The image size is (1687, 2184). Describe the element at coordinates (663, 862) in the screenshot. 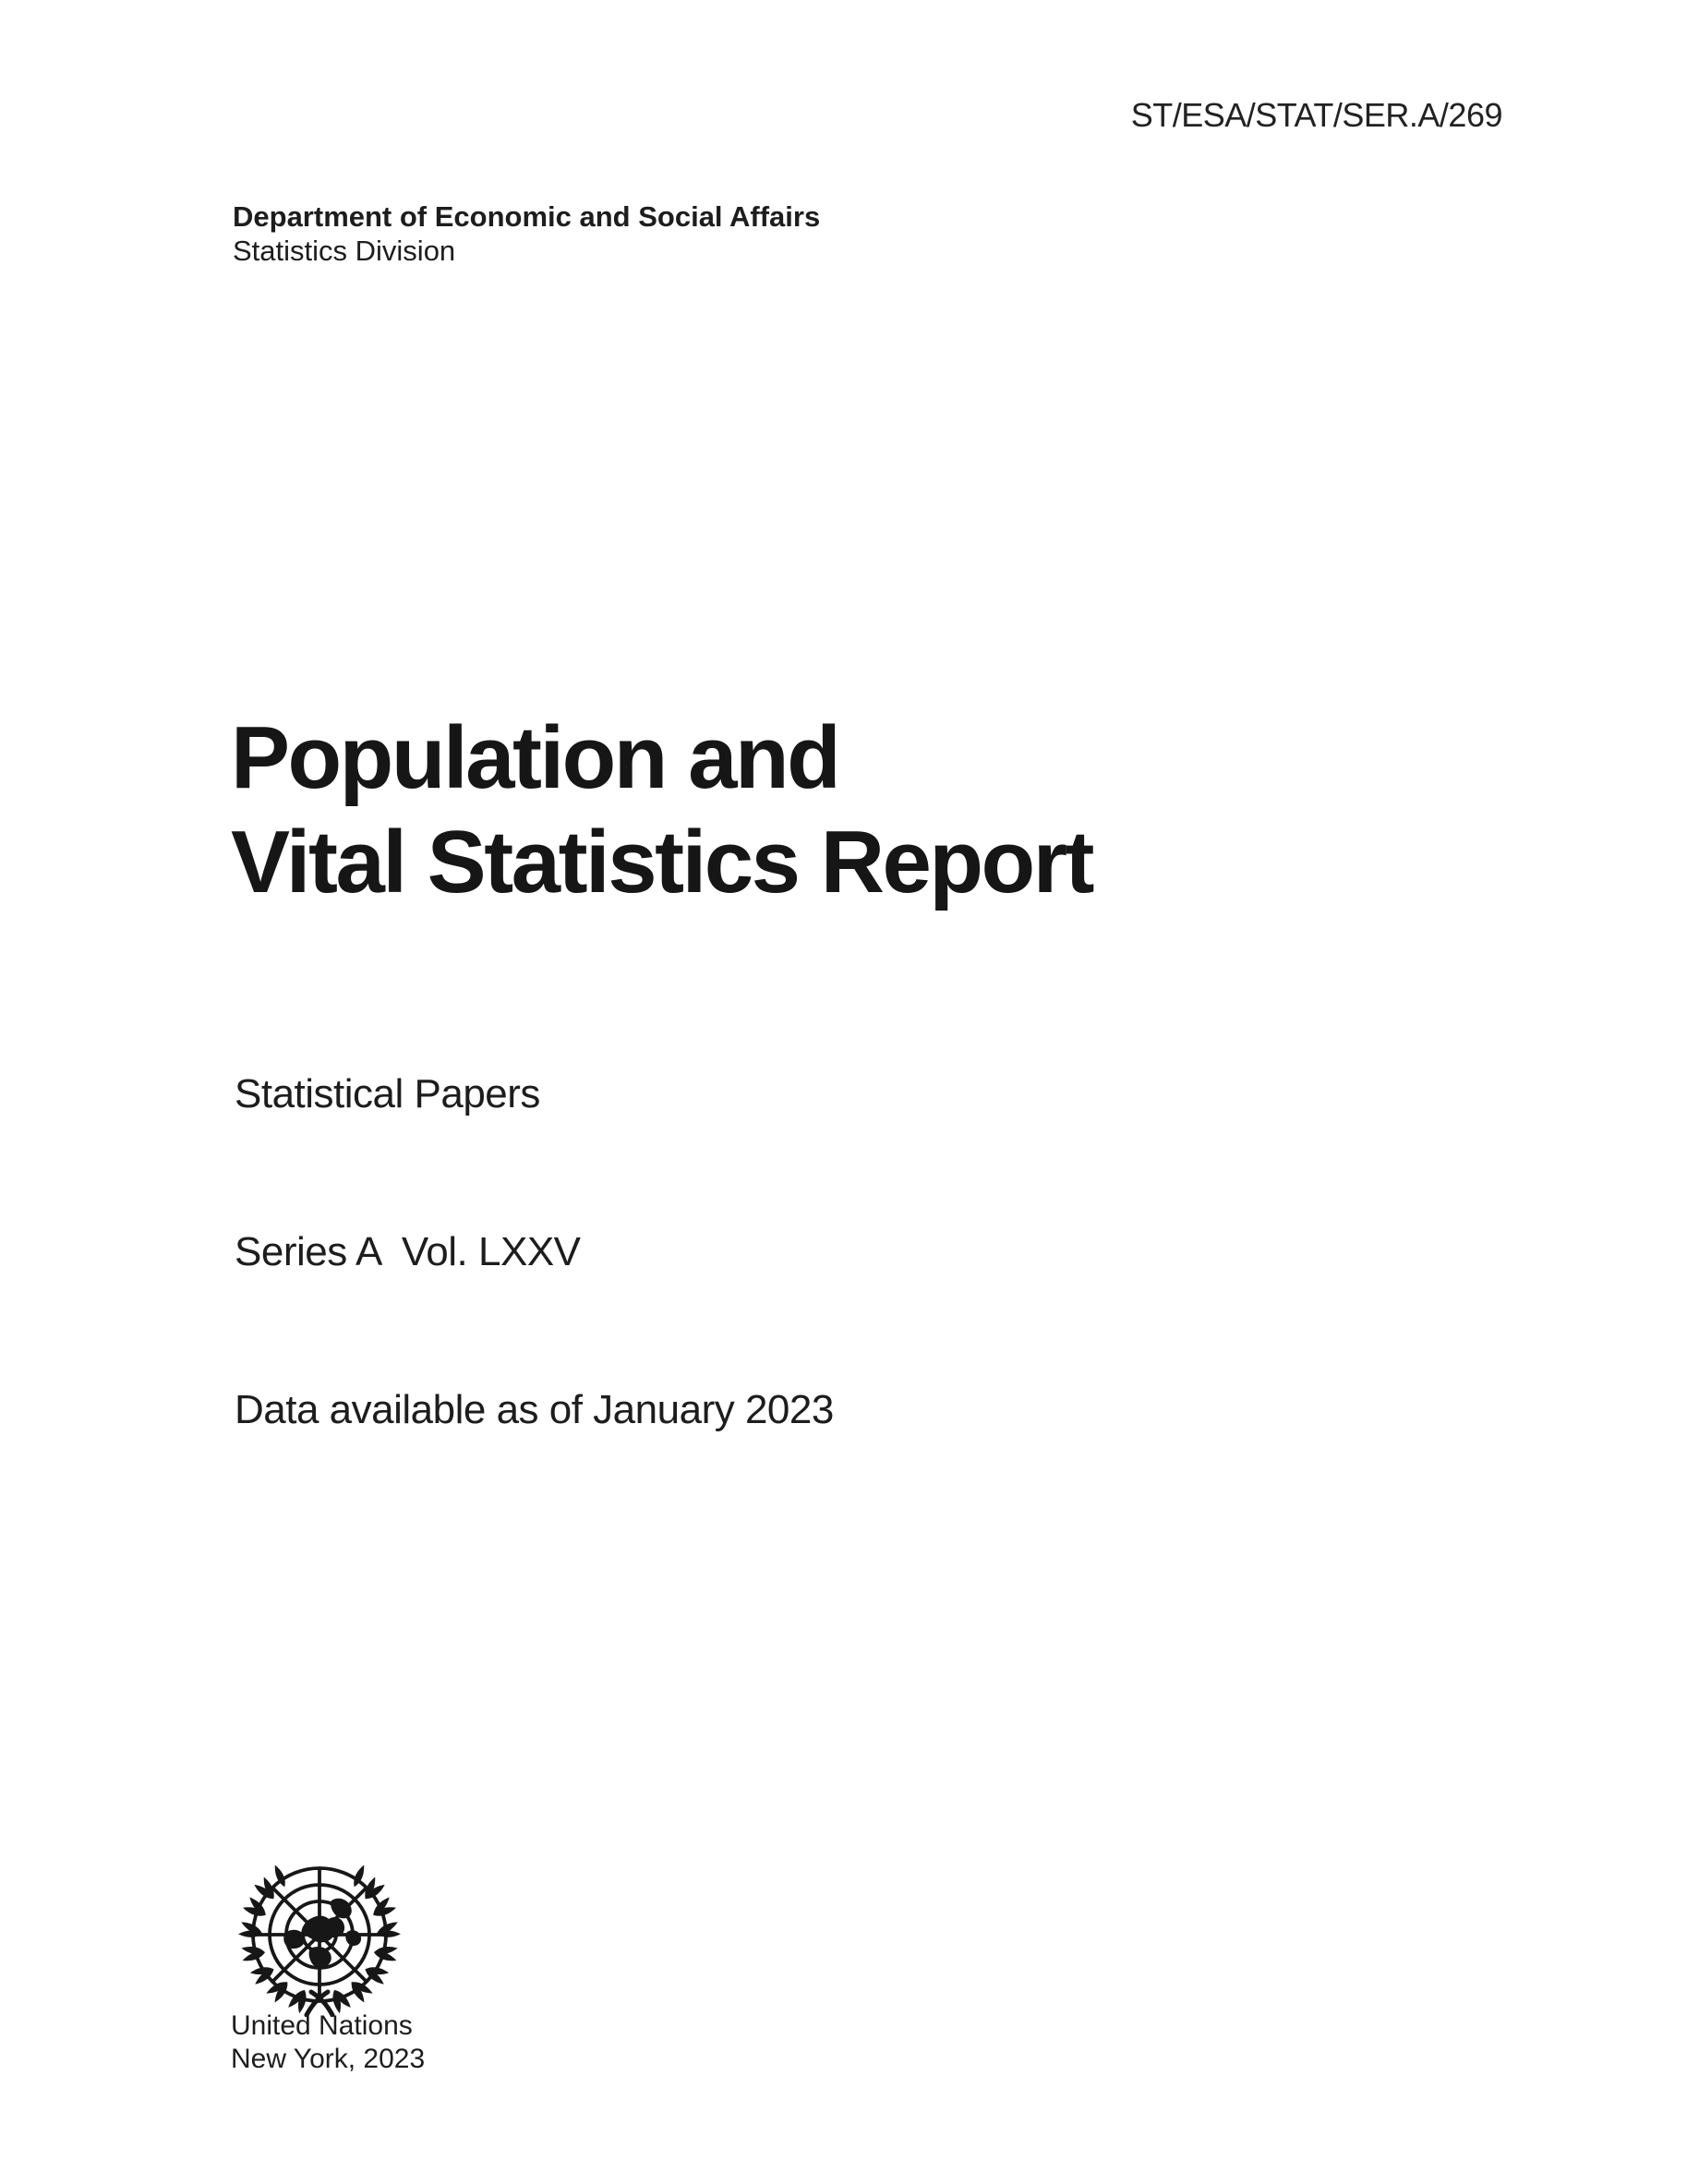

I see `report-title-line-2: Vital Statistics Report` at that location.